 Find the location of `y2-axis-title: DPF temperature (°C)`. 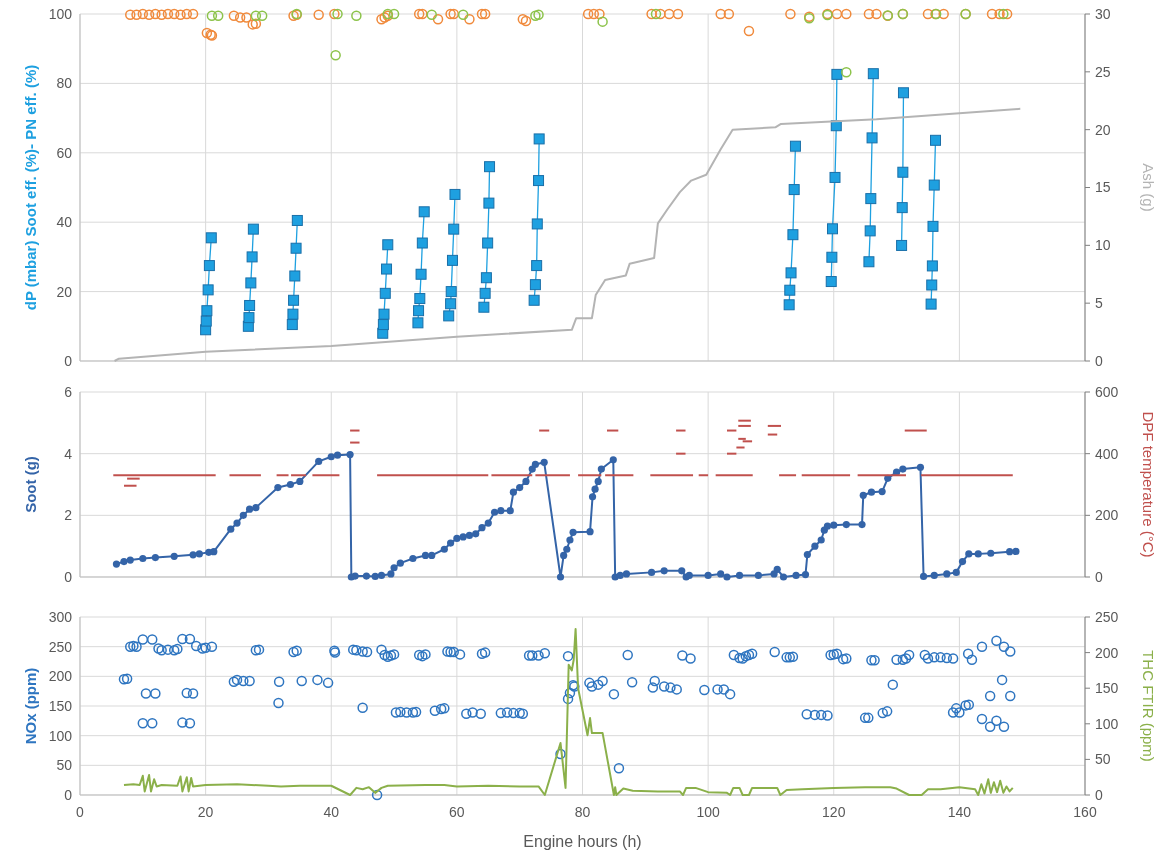

y2-axis-title: DPF temperature (°C) is located at coordinates (1148, 484).